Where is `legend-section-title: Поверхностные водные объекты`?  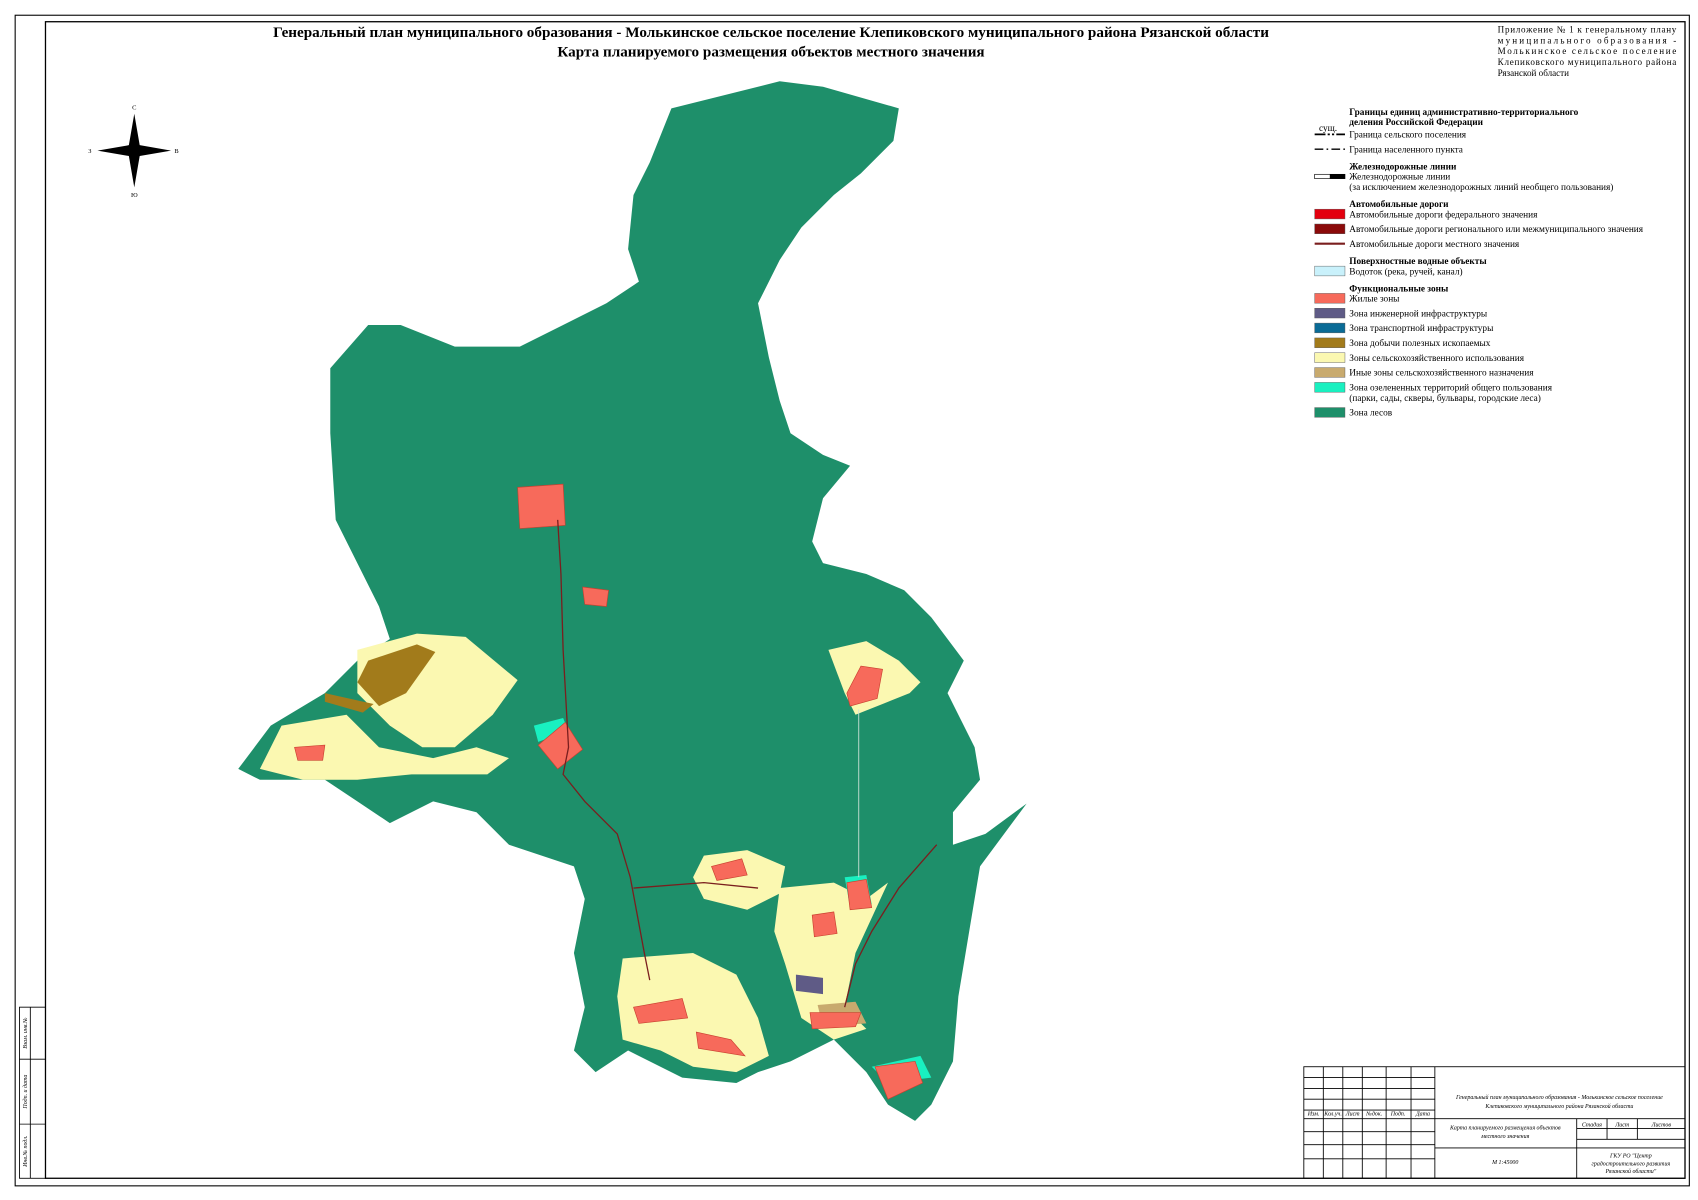 legend-section-title: Поверхностные водные объекты is located at coordinates (1418, 261).